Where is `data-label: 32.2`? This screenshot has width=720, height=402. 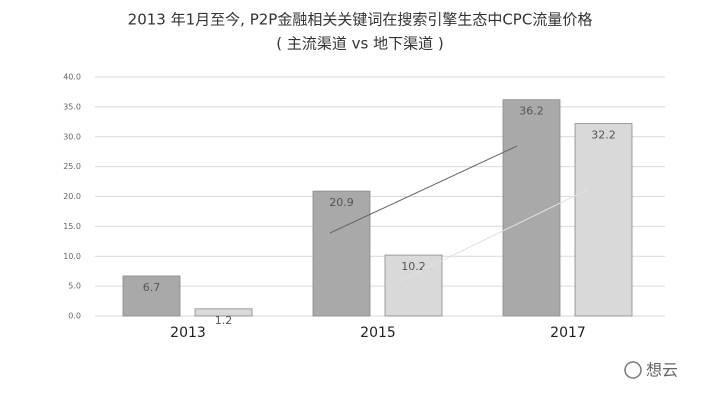
data-label: 32.2 is located at coordinates (603, 135).